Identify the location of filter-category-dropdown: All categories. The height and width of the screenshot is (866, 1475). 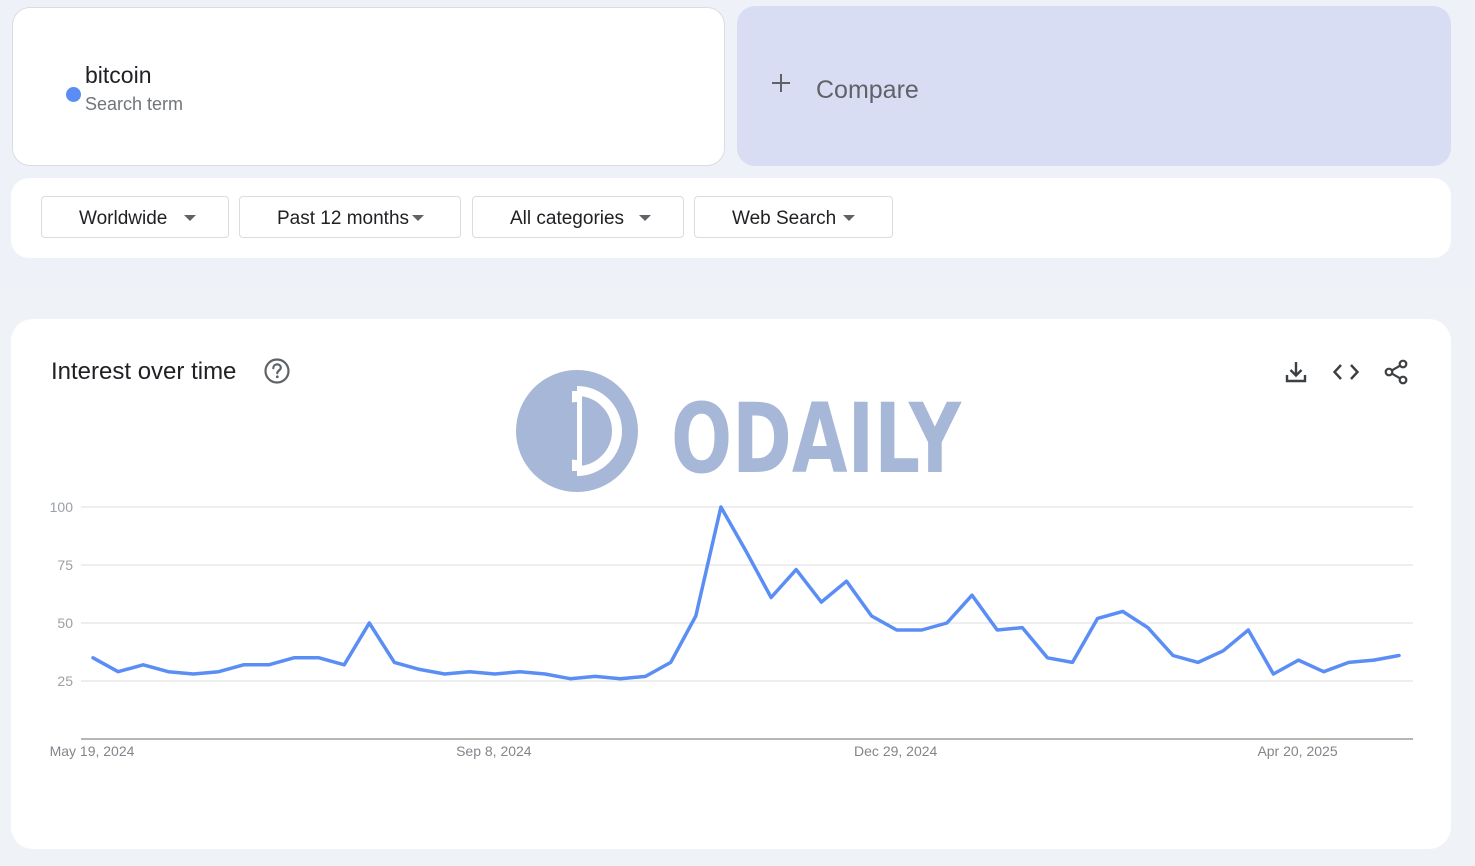
(578, 217).